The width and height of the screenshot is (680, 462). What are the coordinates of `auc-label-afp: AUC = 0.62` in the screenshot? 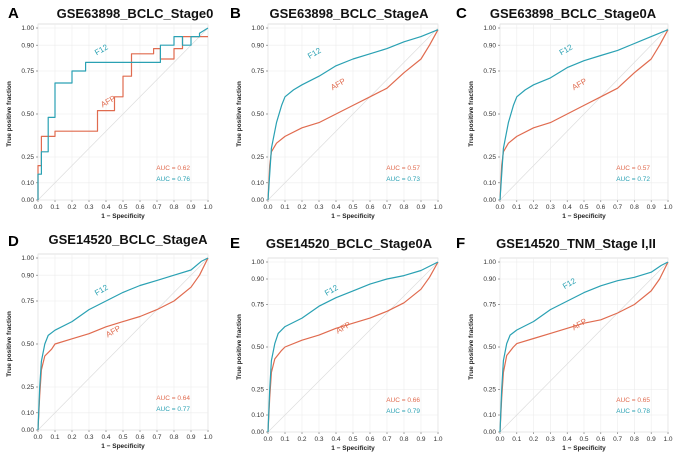 It's located at (173, 168).